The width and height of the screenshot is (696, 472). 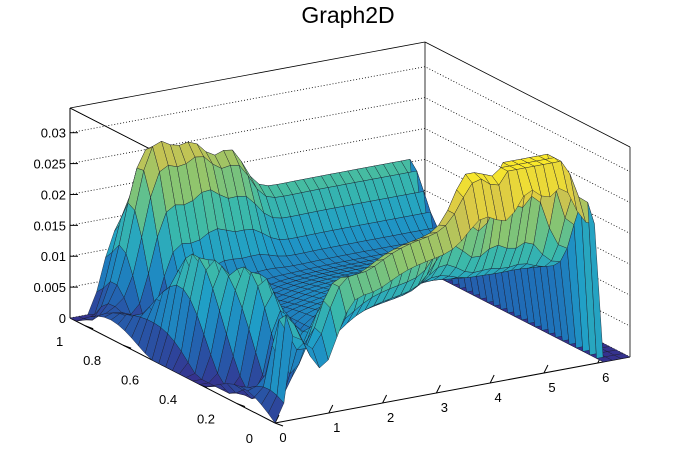 I want to click on z-tick-label: 0, so click(x=62, y=318).